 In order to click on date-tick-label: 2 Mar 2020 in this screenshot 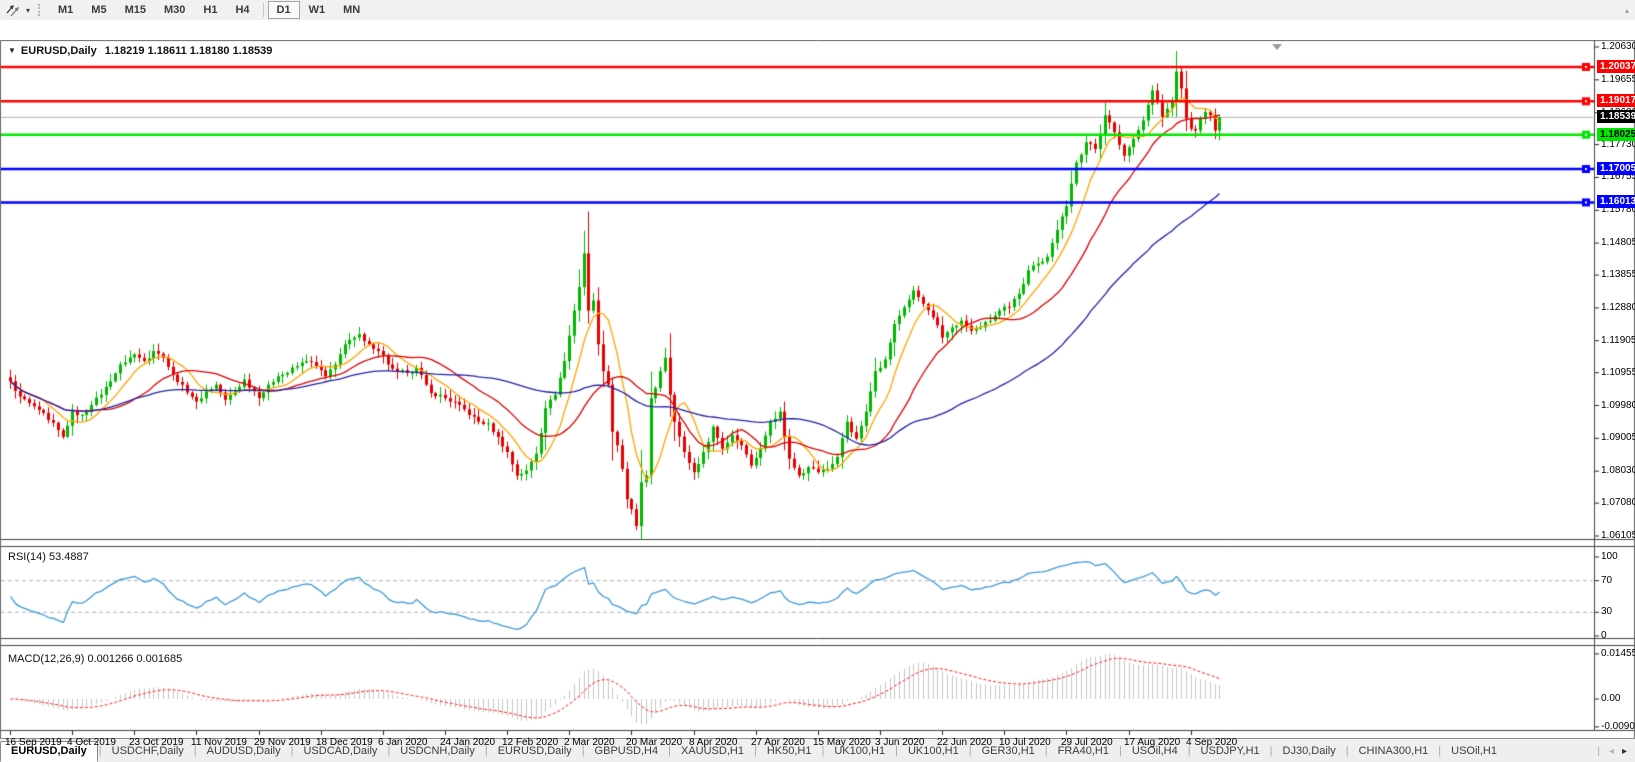, I will do `click(589, 742)`.